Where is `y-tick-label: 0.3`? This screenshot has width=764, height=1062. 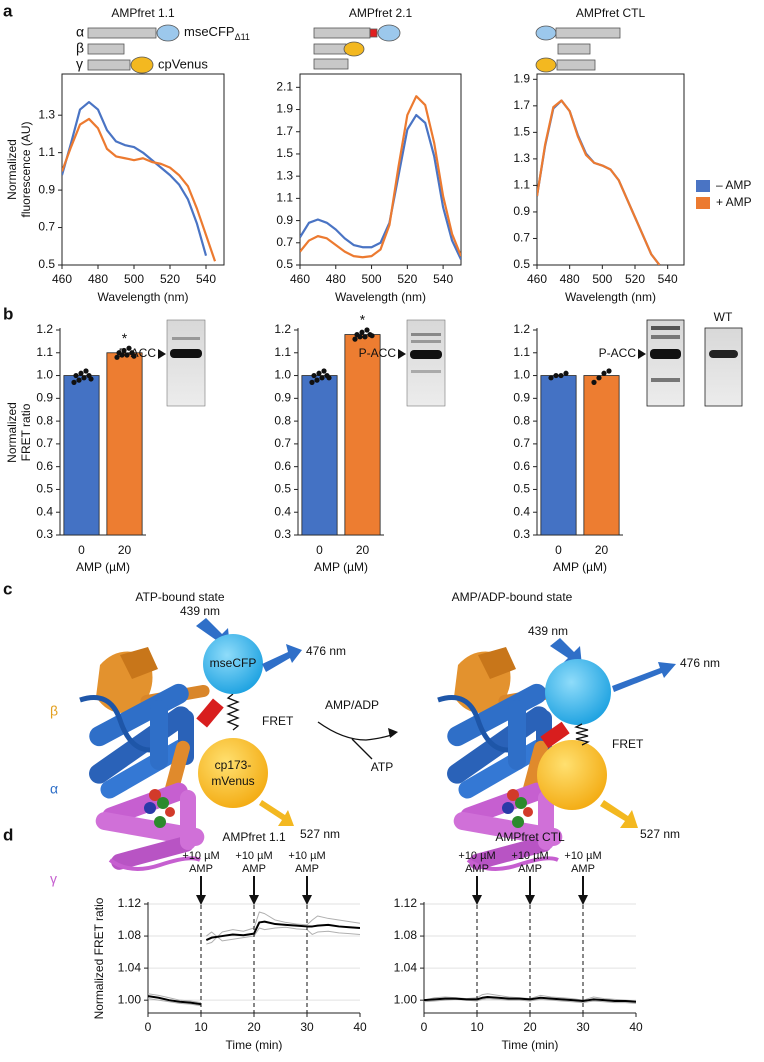 y-tick-label: 0.3 is located at coordinates (44, 534).